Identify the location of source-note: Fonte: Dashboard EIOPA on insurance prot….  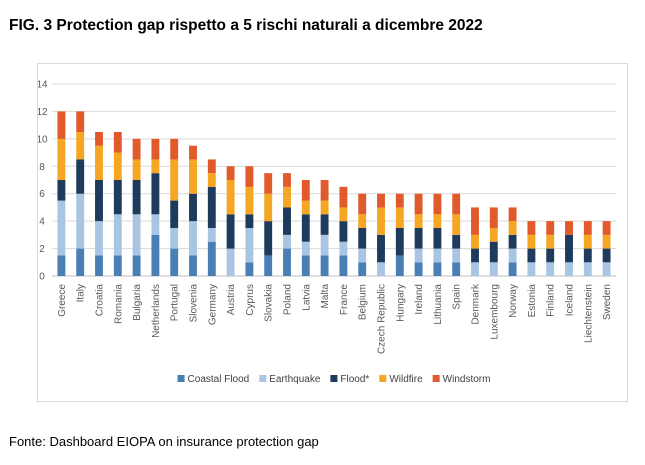
(164, 441).